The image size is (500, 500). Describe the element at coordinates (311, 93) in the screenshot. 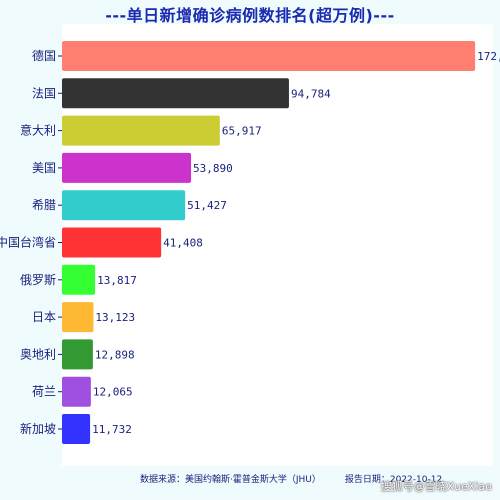

I see `value-label: 94,784` at that location.